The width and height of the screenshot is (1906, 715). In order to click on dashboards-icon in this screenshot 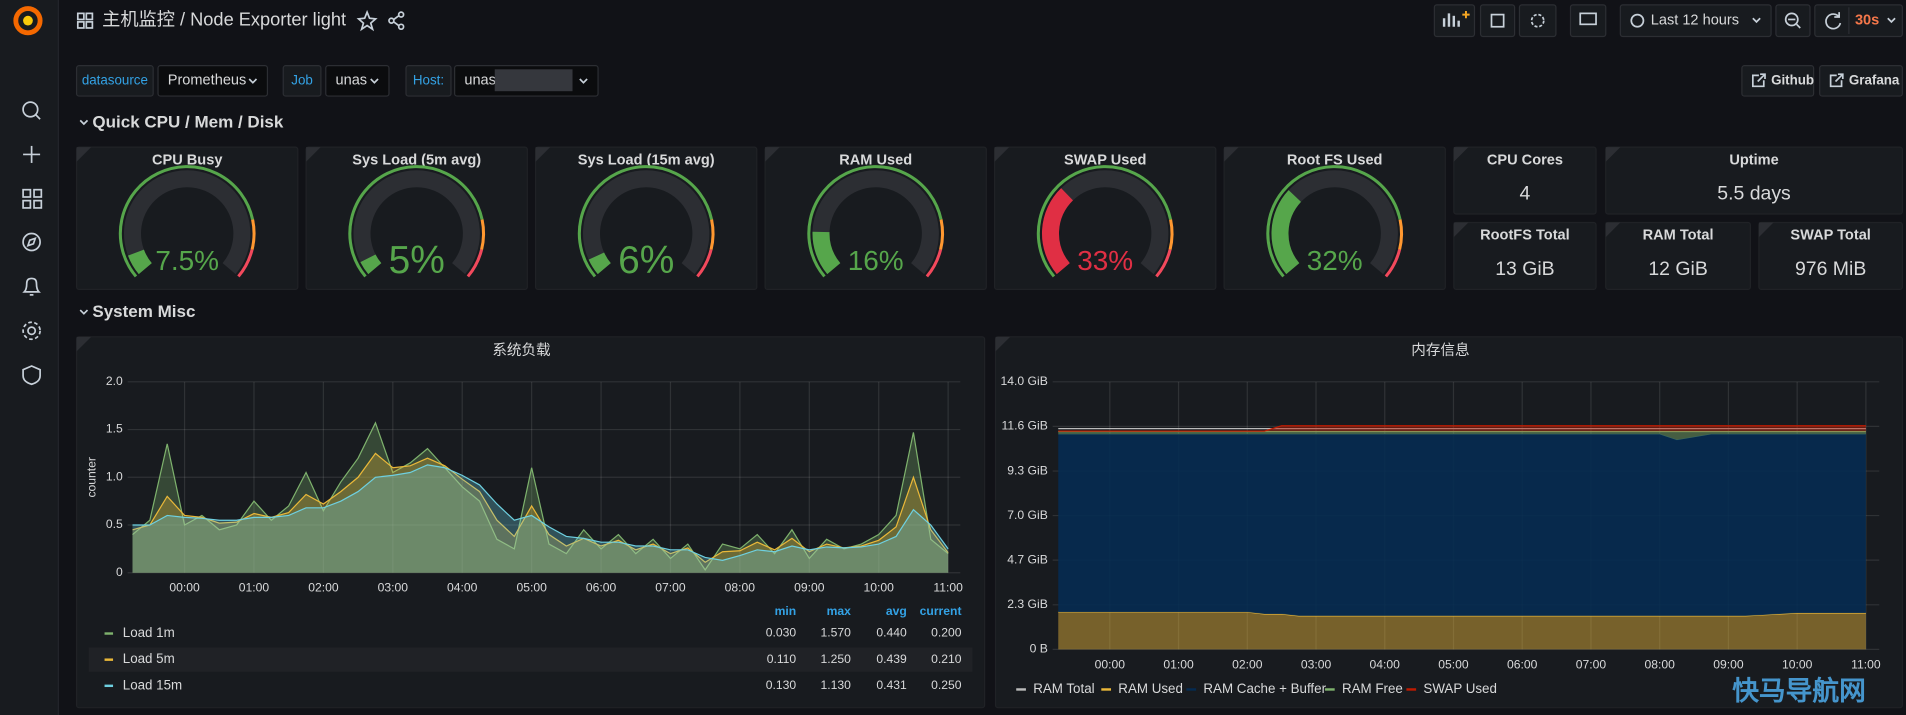, I will do `click(32, 198)`.